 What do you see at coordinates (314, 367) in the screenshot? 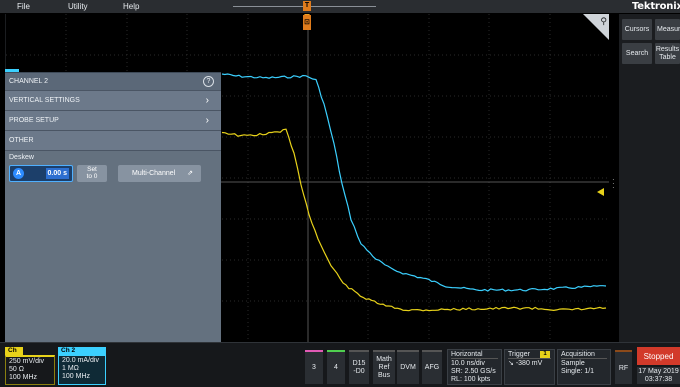
I see `ch3-button: 3` at bounding box center [314, 367].